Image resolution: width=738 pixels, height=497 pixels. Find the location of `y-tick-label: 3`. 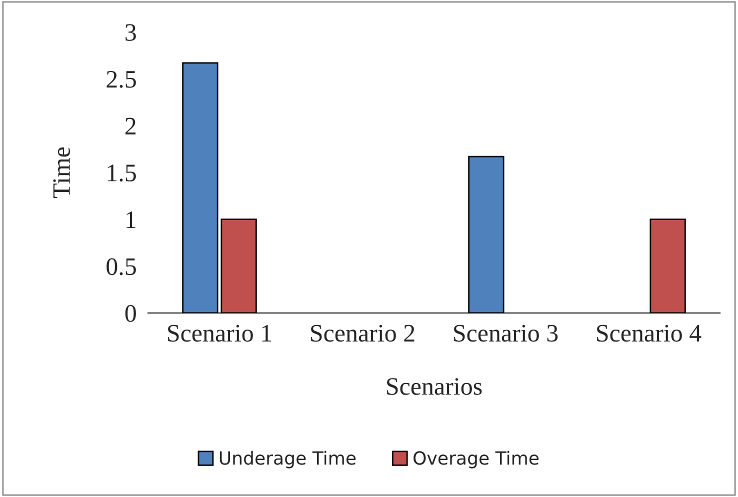

y-tick-label: 3 is located at coordinates (131, 32).